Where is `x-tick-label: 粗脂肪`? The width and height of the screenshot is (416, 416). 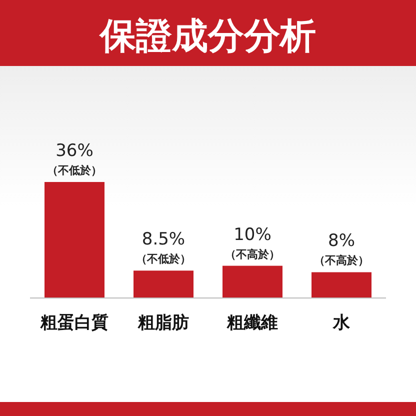 x-tick-label: 粗脂肪 is located at coordinates (163, 323).